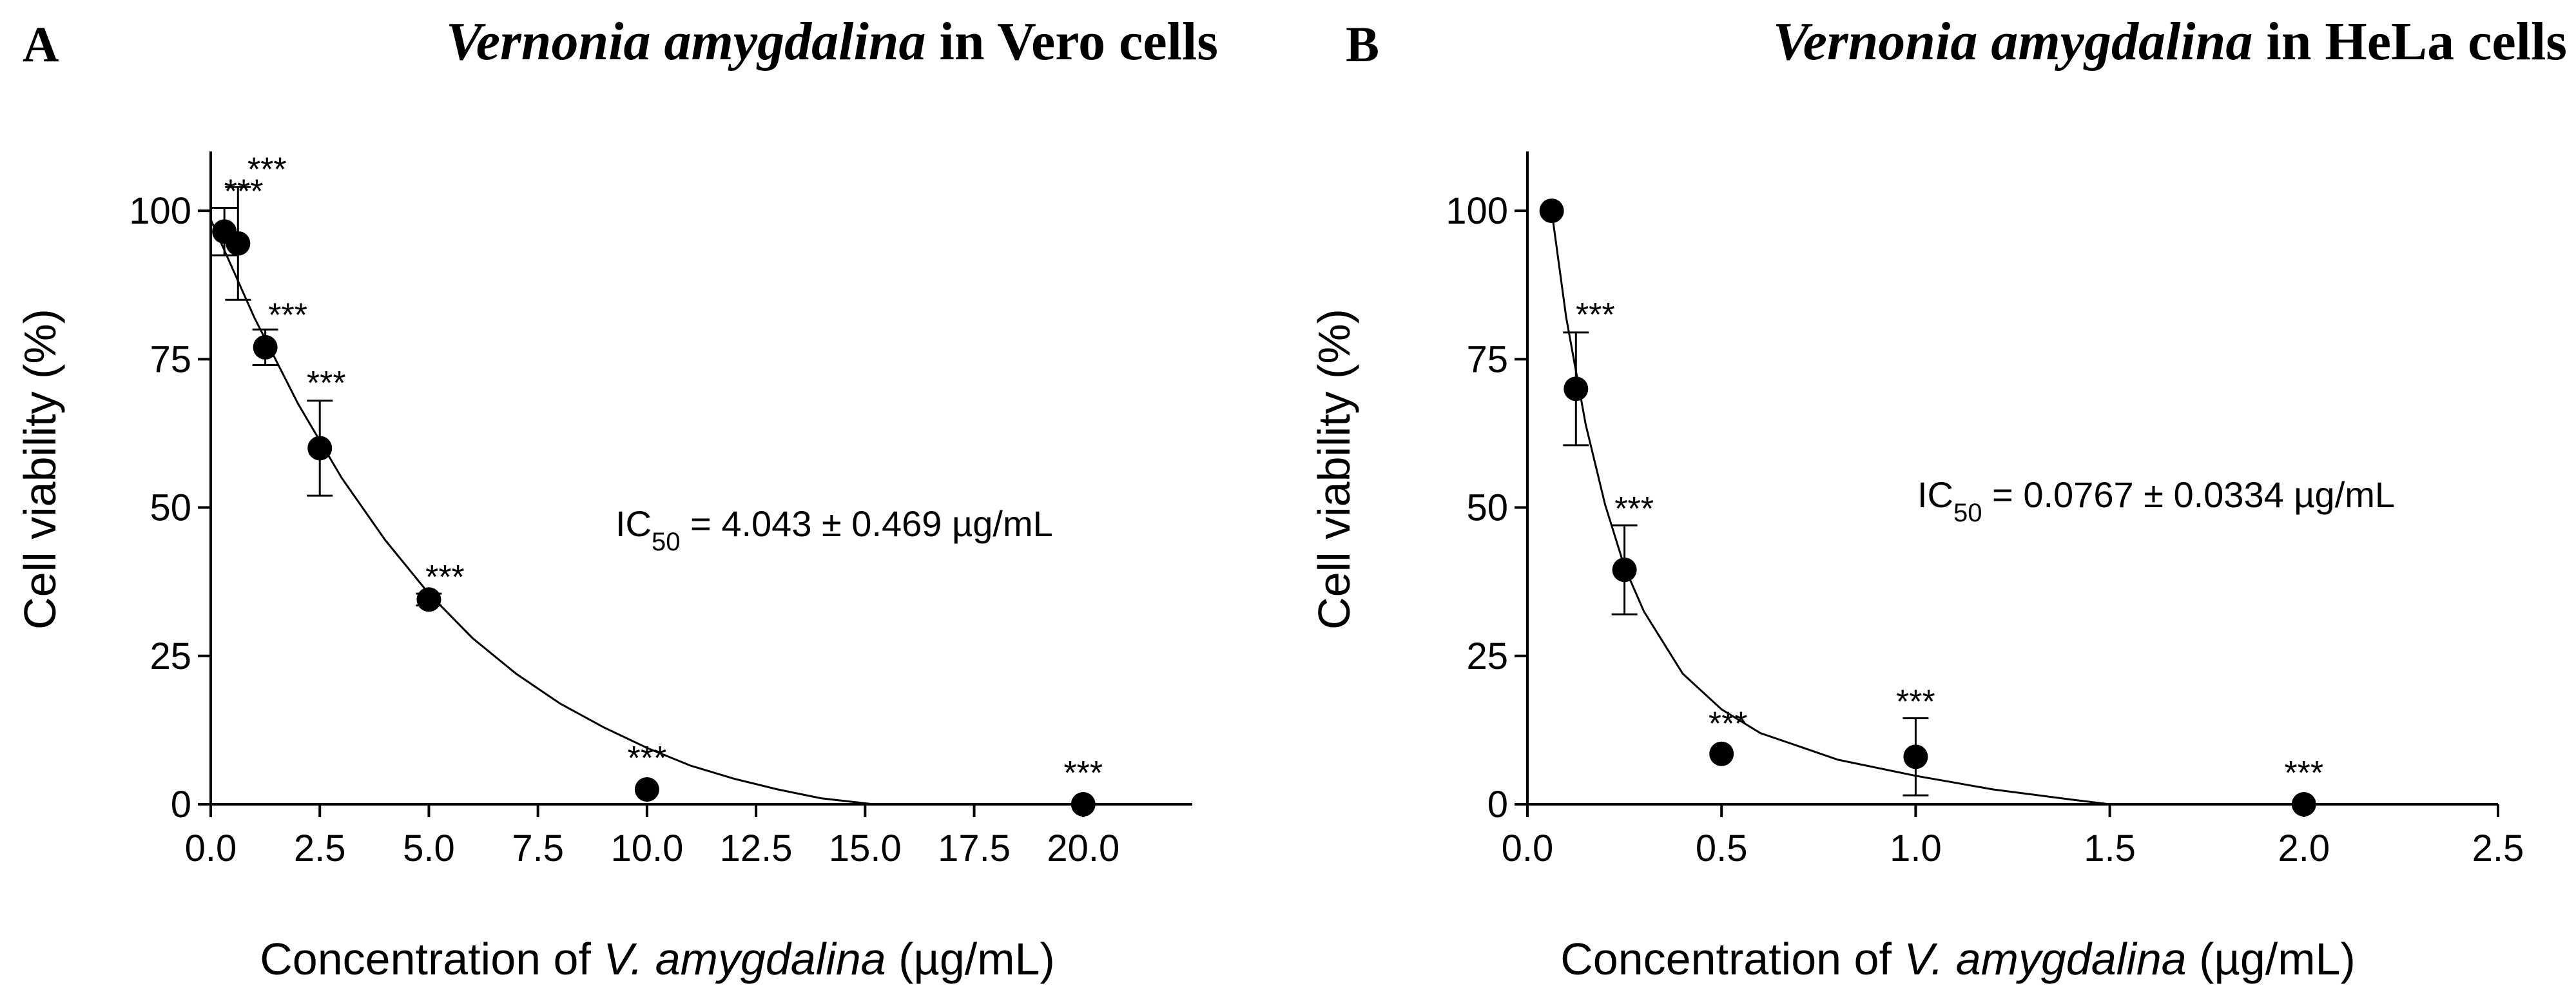  I want to click on x-tick-label-a: 17.5, so click(974, 848).